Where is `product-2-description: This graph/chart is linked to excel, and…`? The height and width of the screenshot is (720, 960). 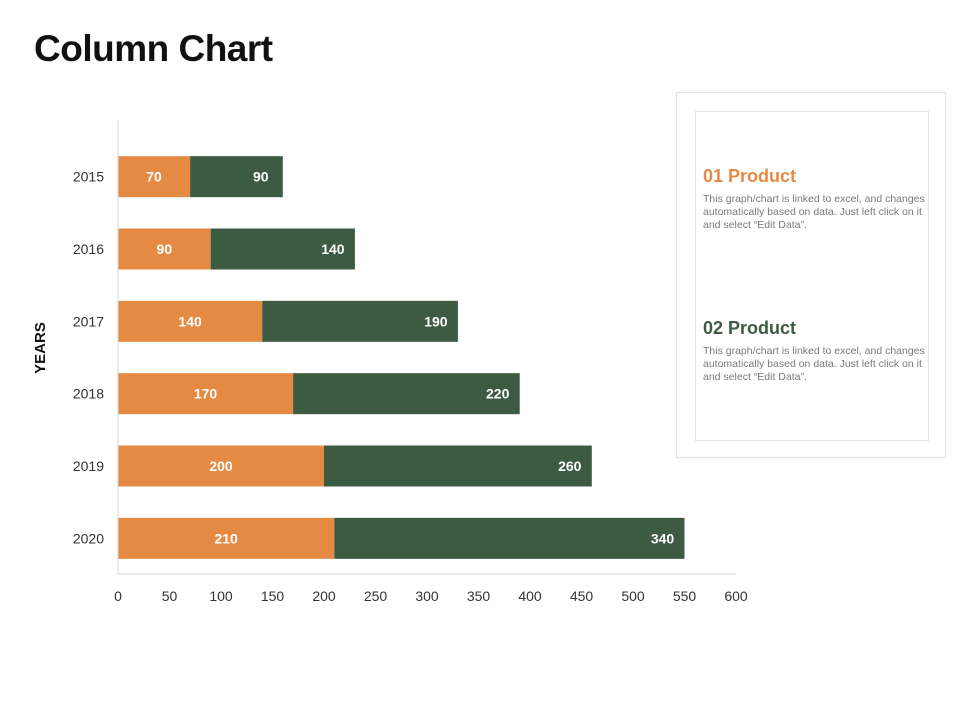 product-2-description: This graph/chart is linked to excel, and… is located at coordinates (814, 364).